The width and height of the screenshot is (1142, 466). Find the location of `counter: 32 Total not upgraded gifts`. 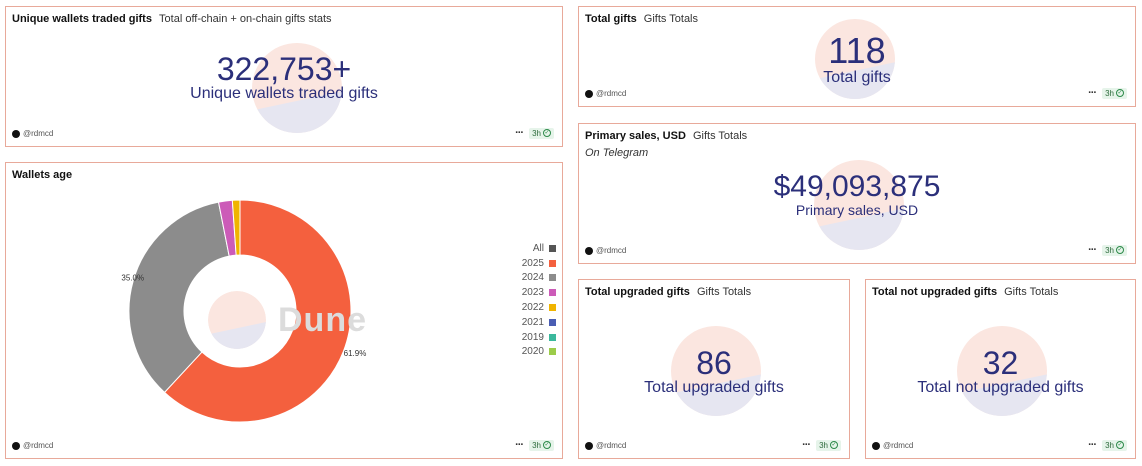

counter: 32 Total not upgraded gifts is located at coordinates (1000, 372).